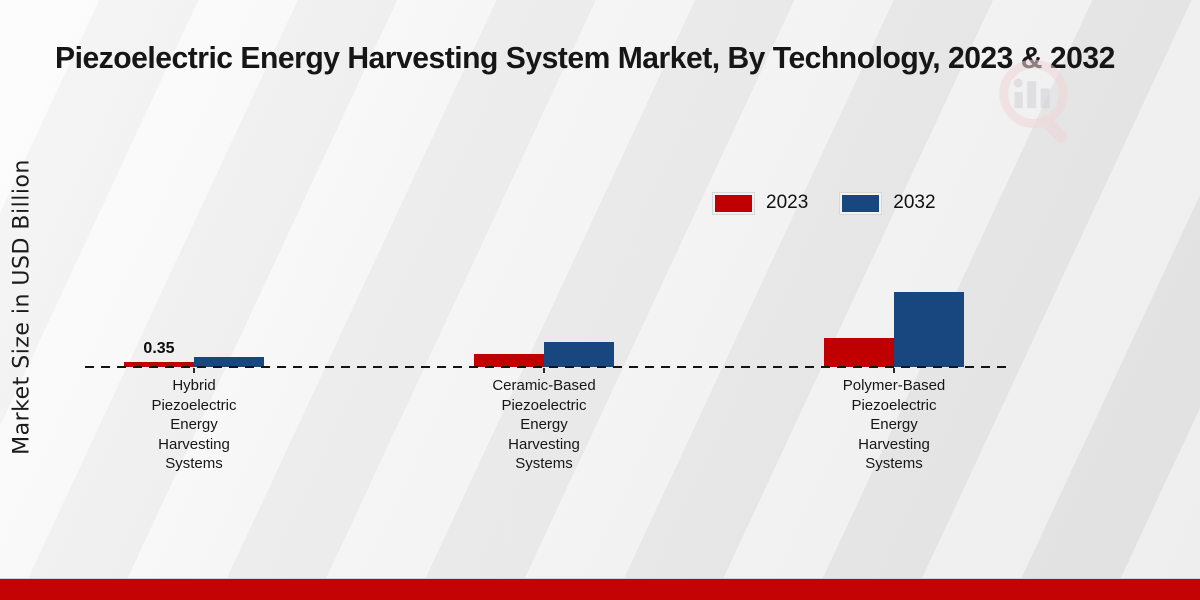 The height and width of the screenshot is (600, 1200). Describe the element at coordinates (760, 203) in the screenshot. I see `legend-item-2023: 2023` at that location.